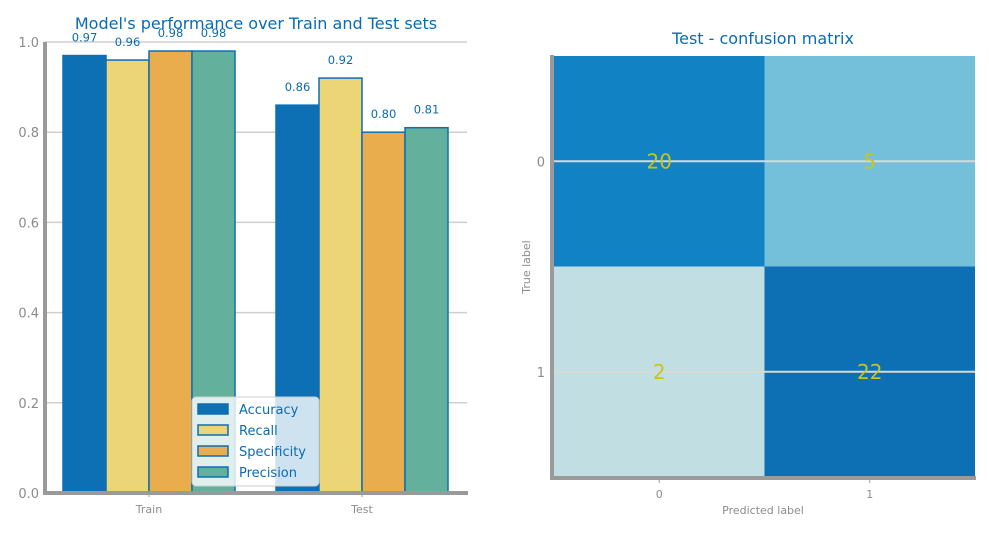  What do you see at coordinates (128, 42) in the screenshot?
I see `bar-value-label: 0.96` at bounding box center [128, 42].